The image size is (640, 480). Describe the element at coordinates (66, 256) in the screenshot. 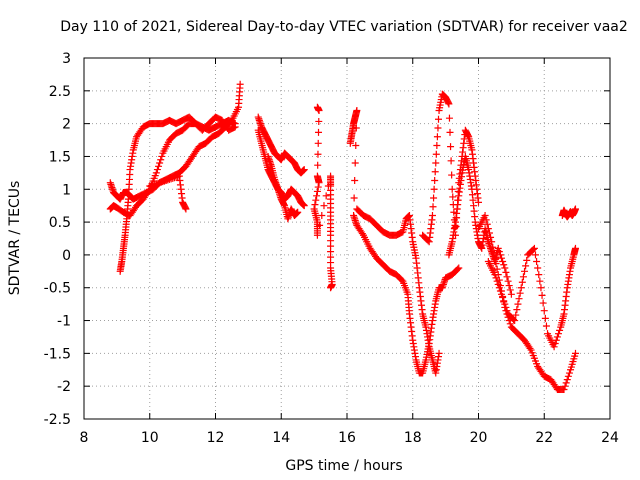

I see `y-tick-label: 0` at that location.